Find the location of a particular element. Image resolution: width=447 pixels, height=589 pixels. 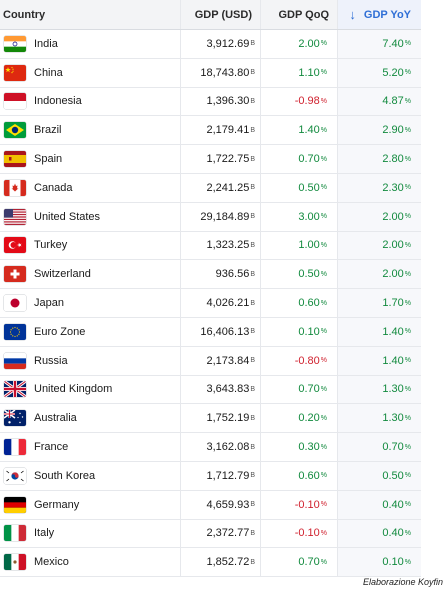

gdp-qoq-value: 2.00% is located at coordinates (299, 44).